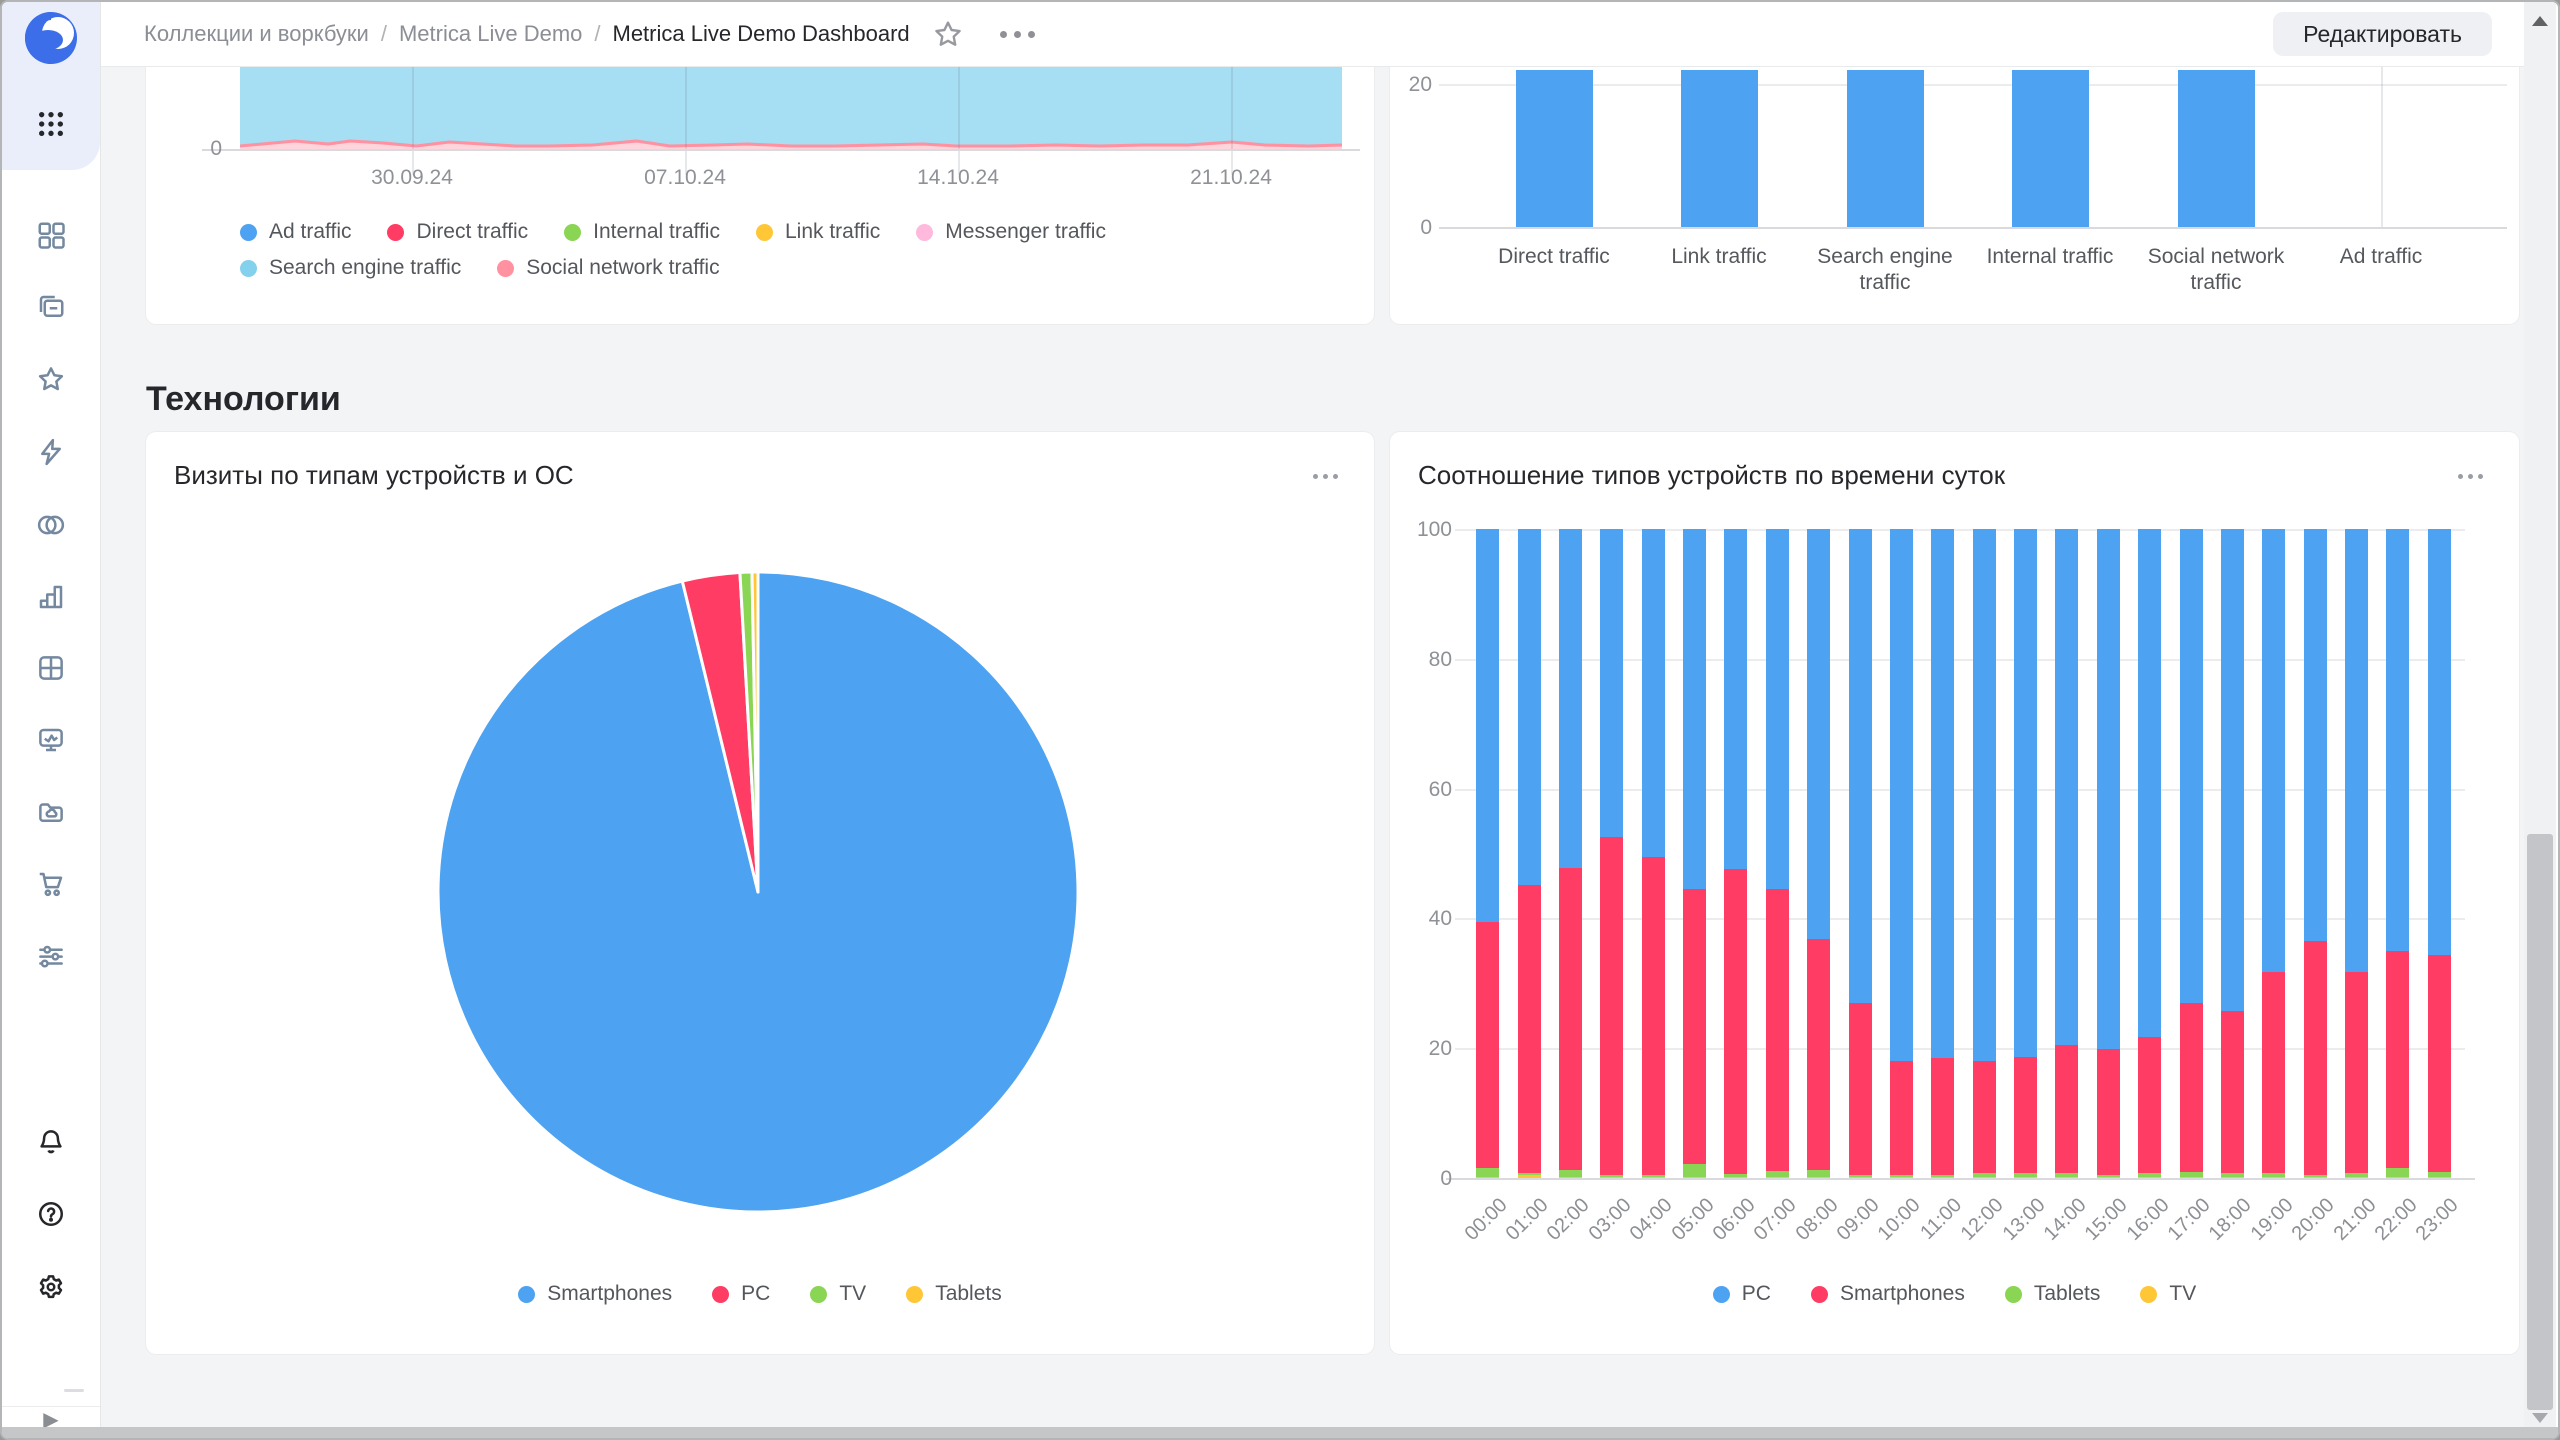 The image size is (2560, 1440). Describe the element at coordinates (2216, 148) in the screenshot. I see `column-bar` at that location.